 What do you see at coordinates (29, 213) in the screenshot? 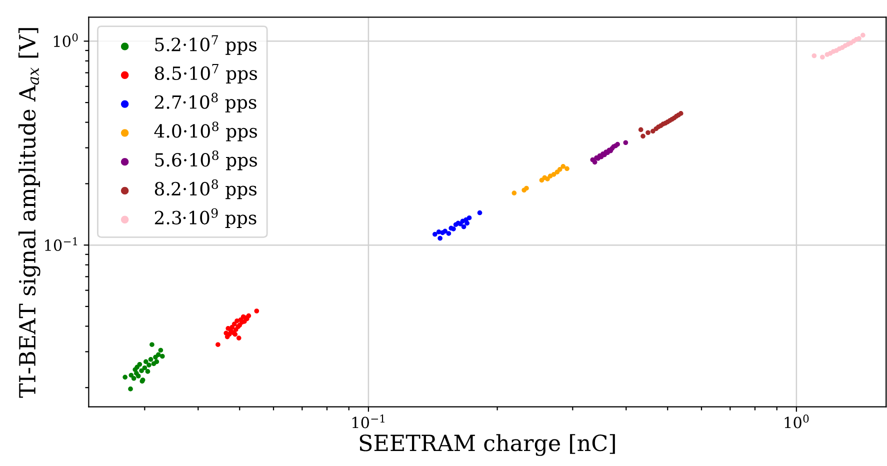
I see `y-axis-title: TI-BEAT signal amplitude A$_{ax}$ [V]` at bounding box center [29, 213].